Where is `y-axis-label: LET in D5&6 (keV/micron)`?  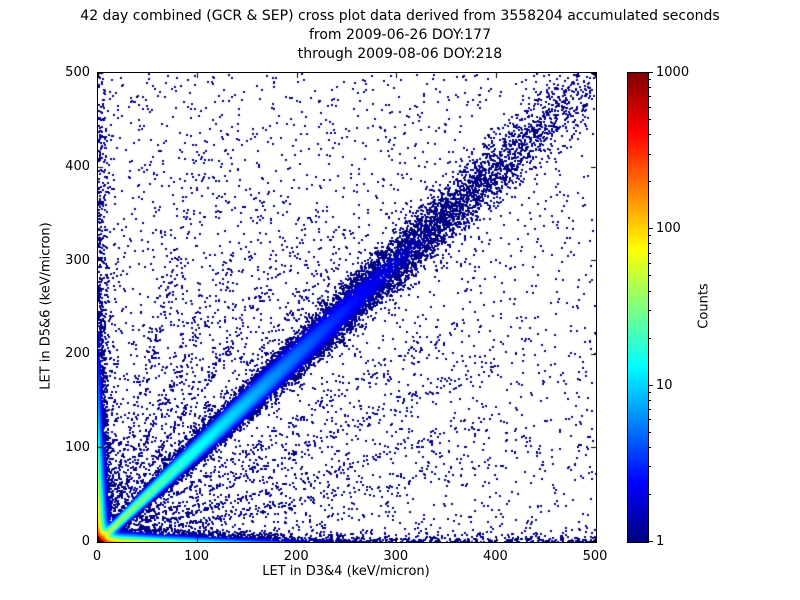
y-axis-label: LET in D5&6 (keV/micron) is located at coordinates (46, 306).